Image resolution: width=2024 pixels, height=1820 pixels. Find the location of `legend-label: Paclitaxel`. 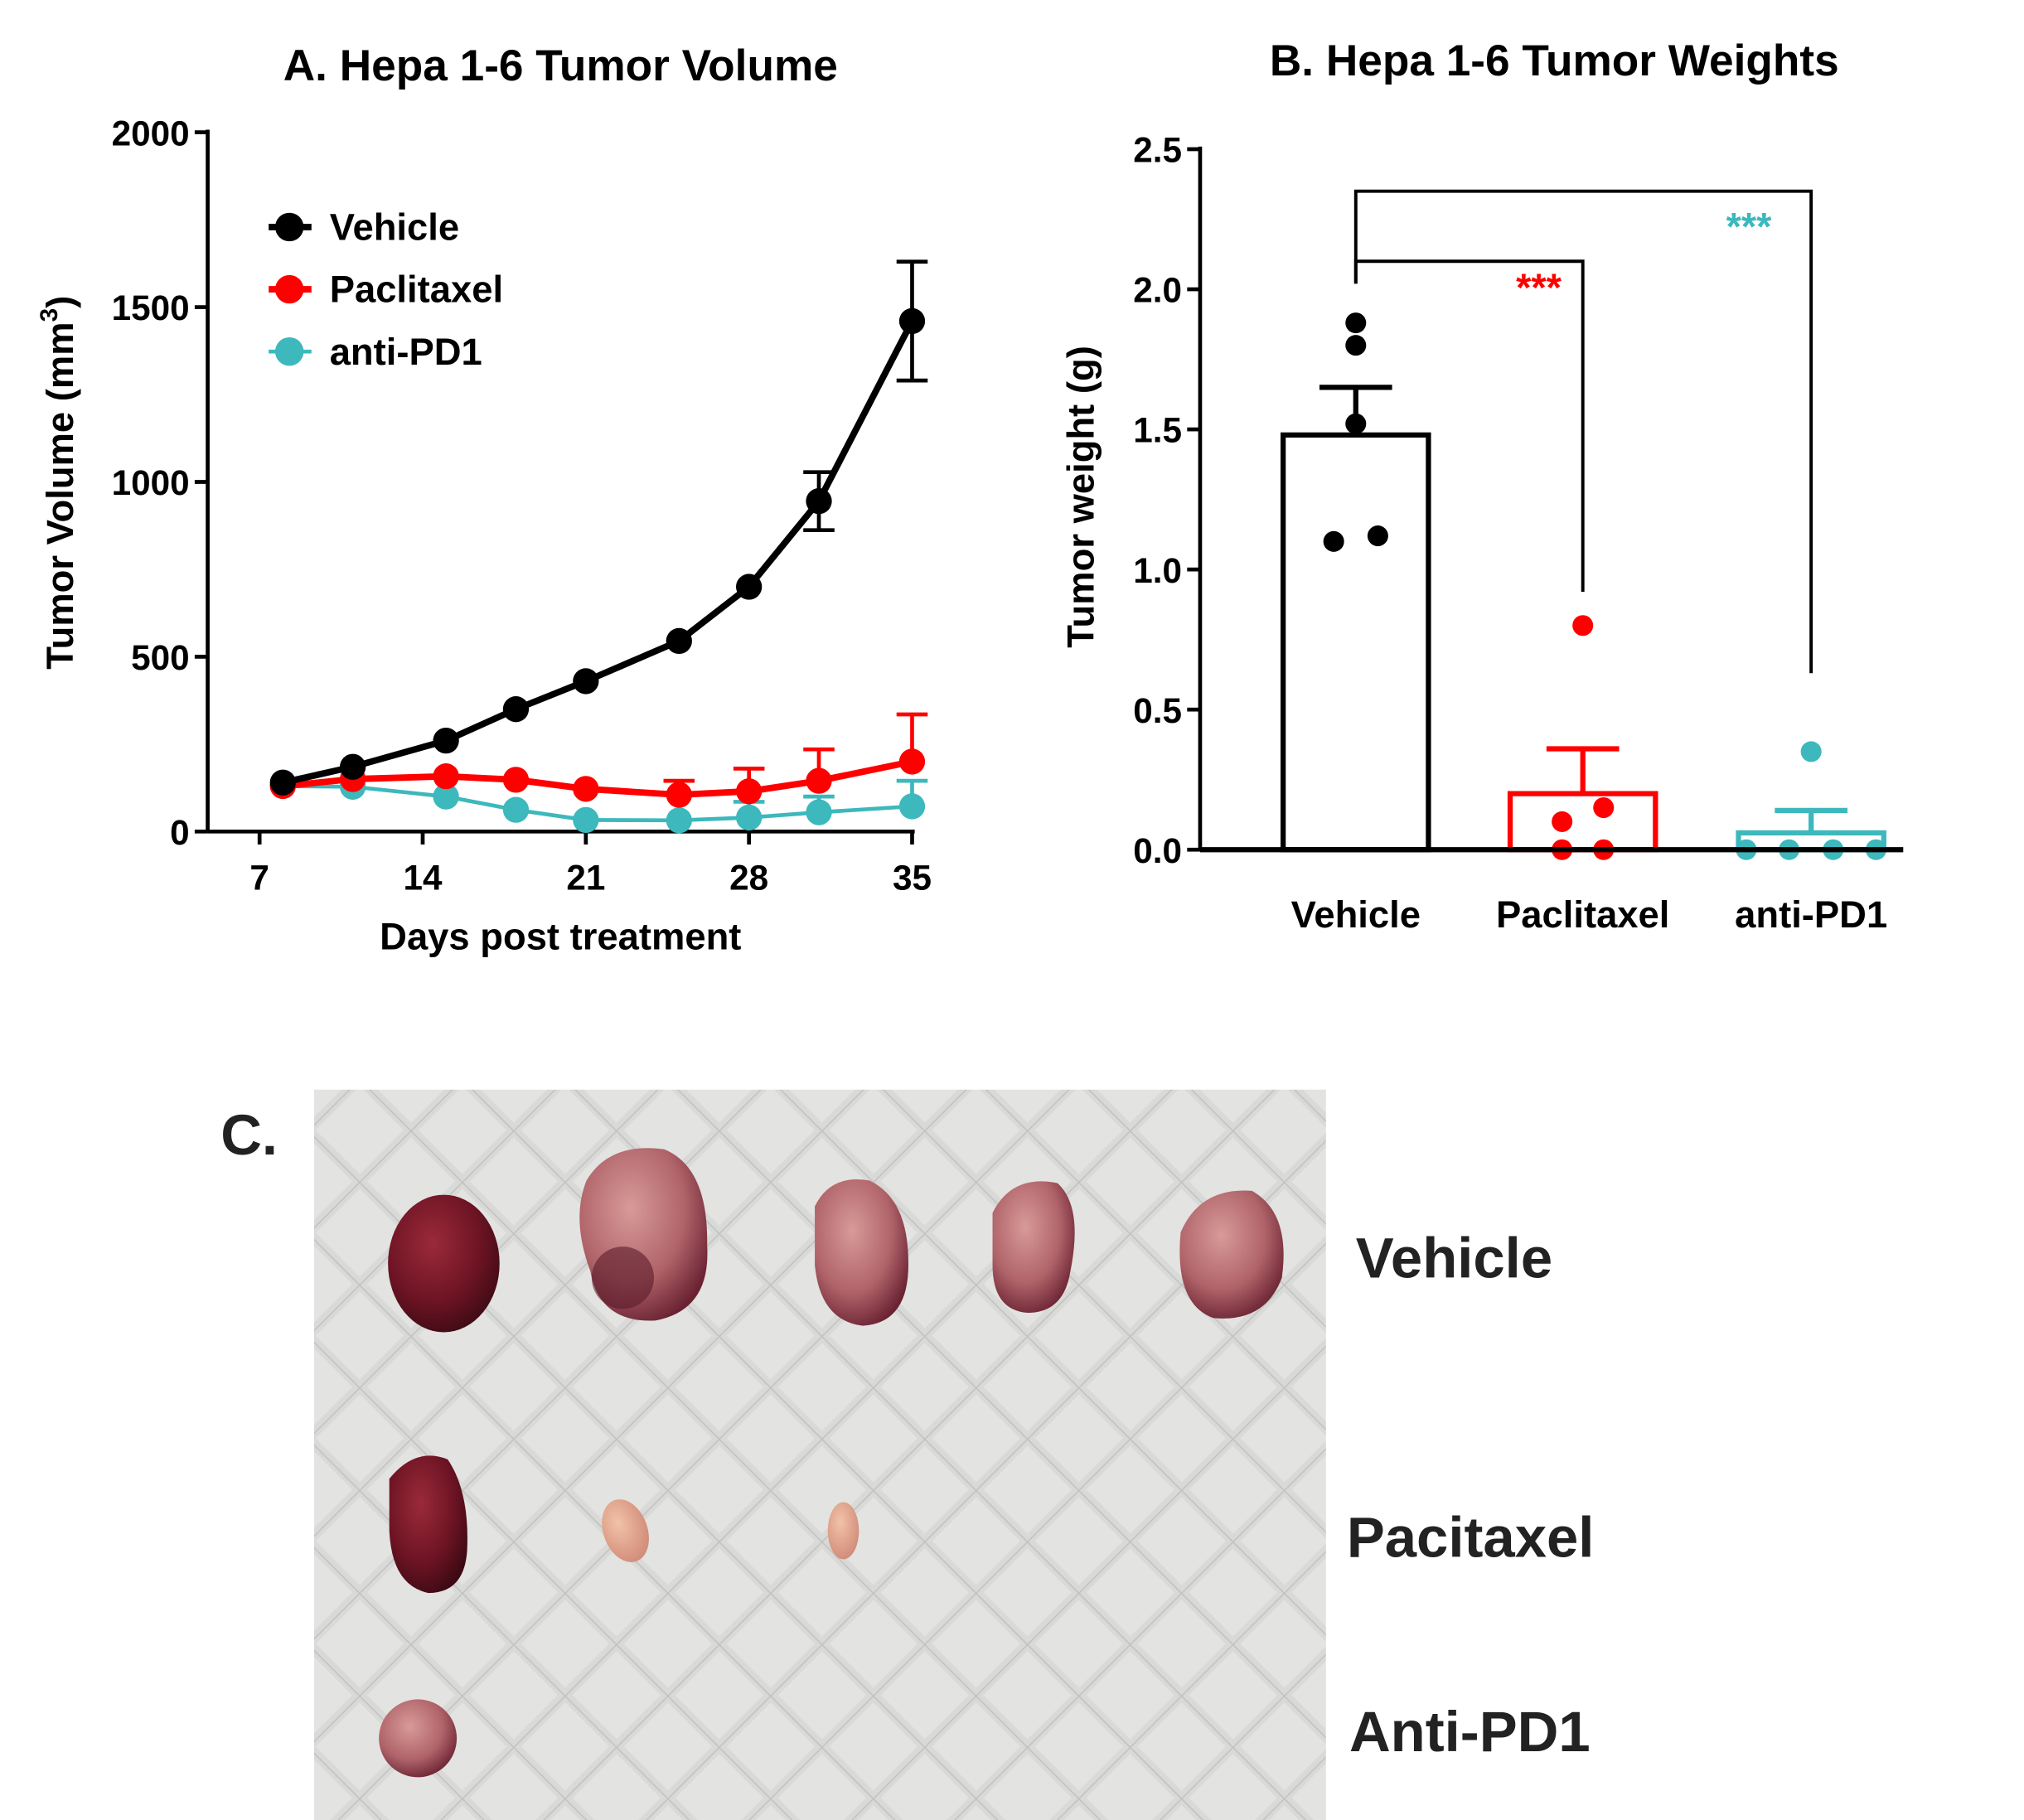

legend-label: Paclitaxel is located at coordinates (416, 290).